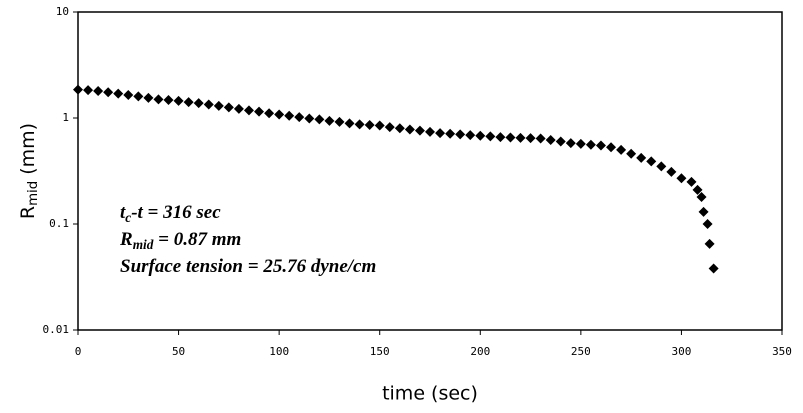  I want to click on y-axis-title: Rmid (mm), so click(29, 171).